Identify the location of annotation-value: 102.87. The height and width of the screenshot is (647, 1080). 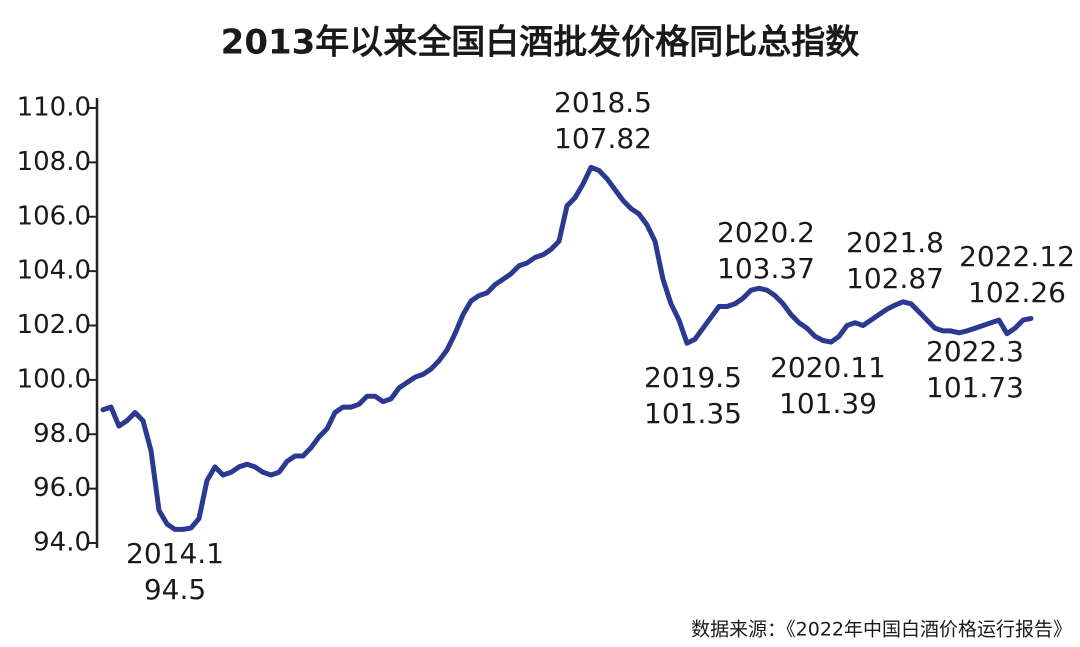
(895, 278).